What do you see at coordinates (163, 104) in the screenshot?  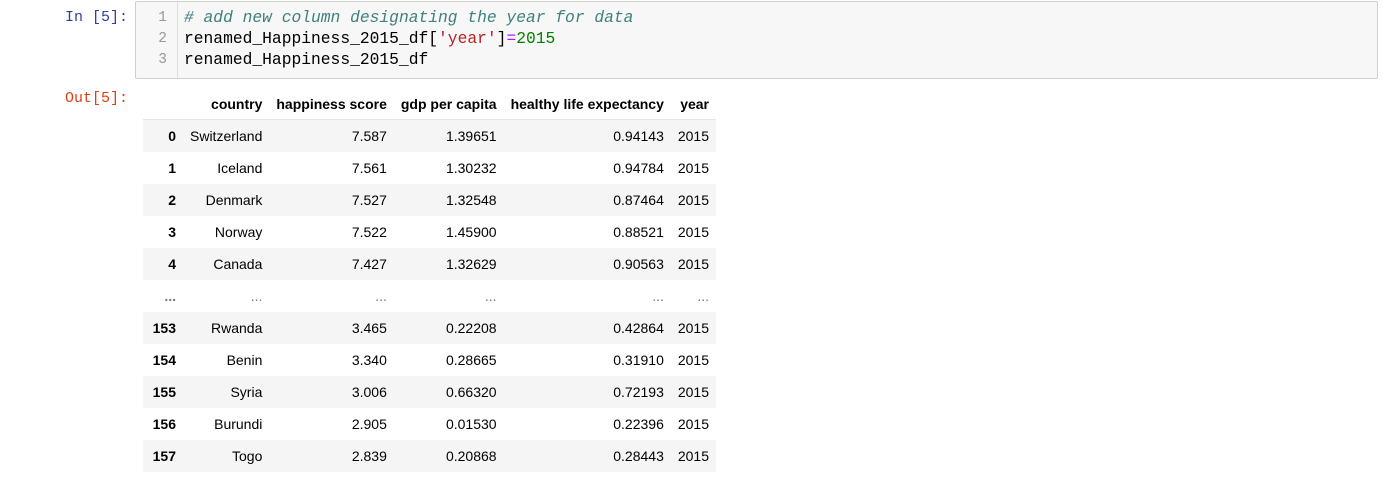 I see `index-header` at bounding box center [163, 104].